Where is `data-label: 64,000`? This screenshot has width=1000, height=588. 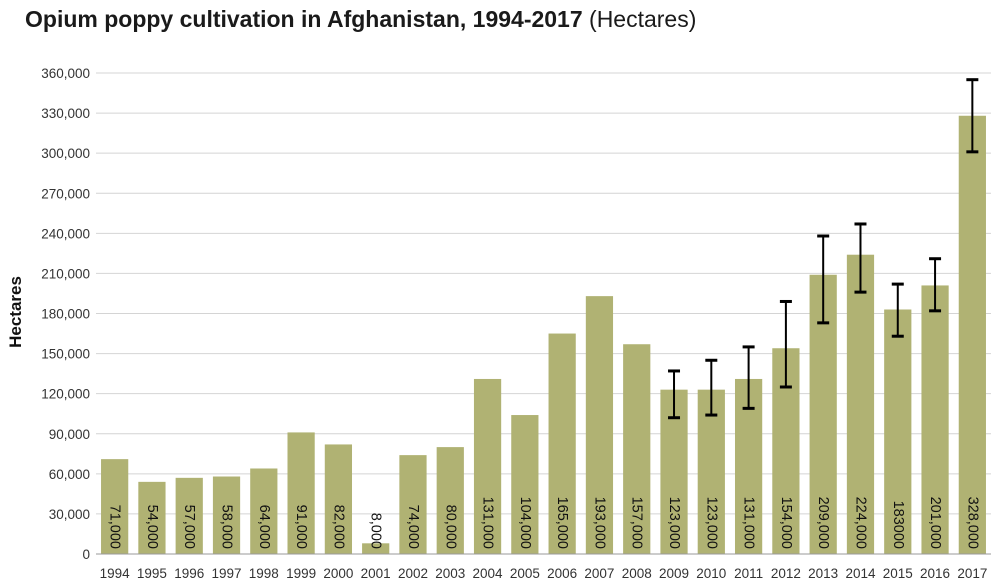
data-label: 64,000 is located at coordinates (264, 527).